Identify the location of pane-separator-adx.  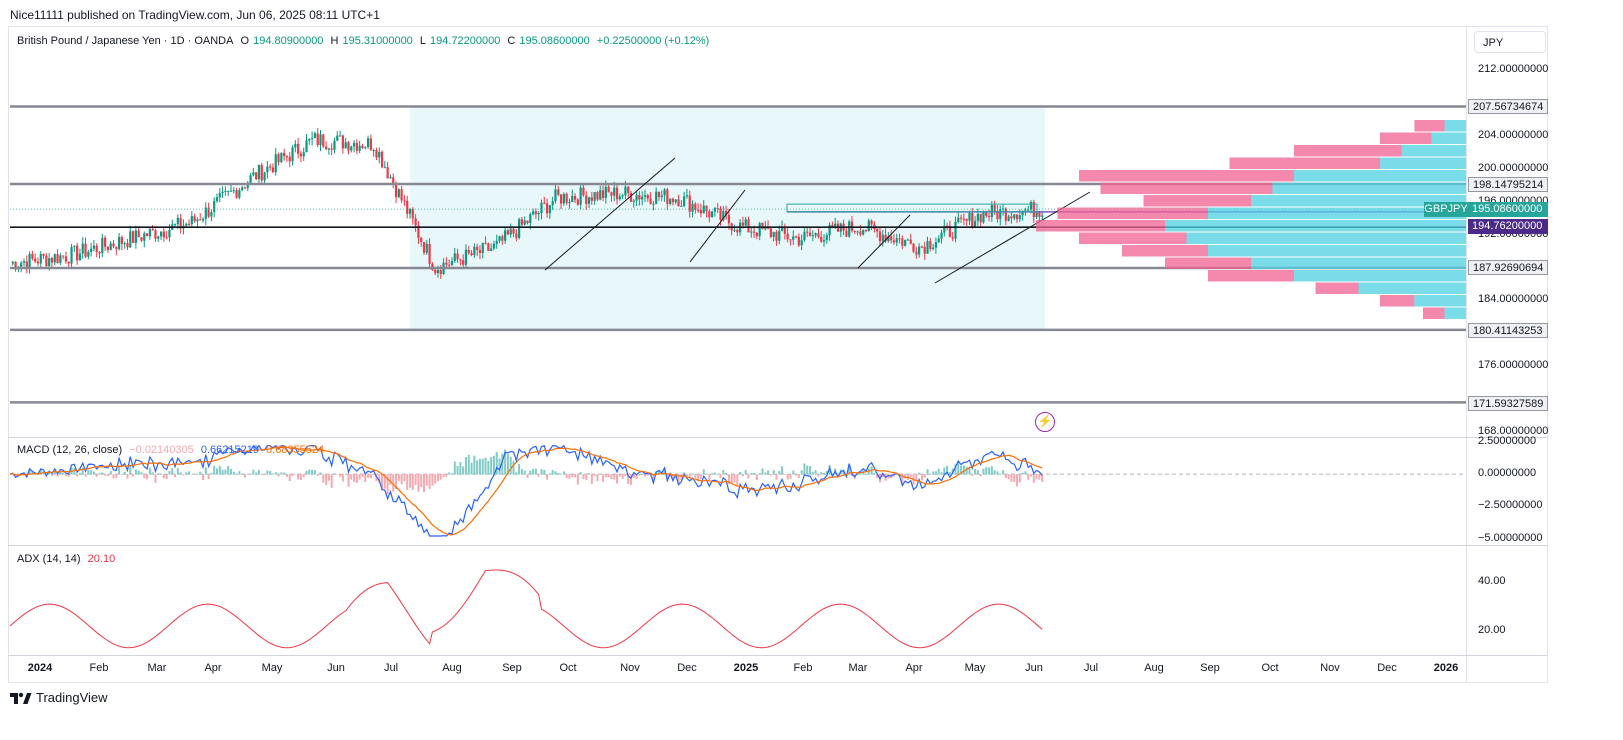
(778, 545).